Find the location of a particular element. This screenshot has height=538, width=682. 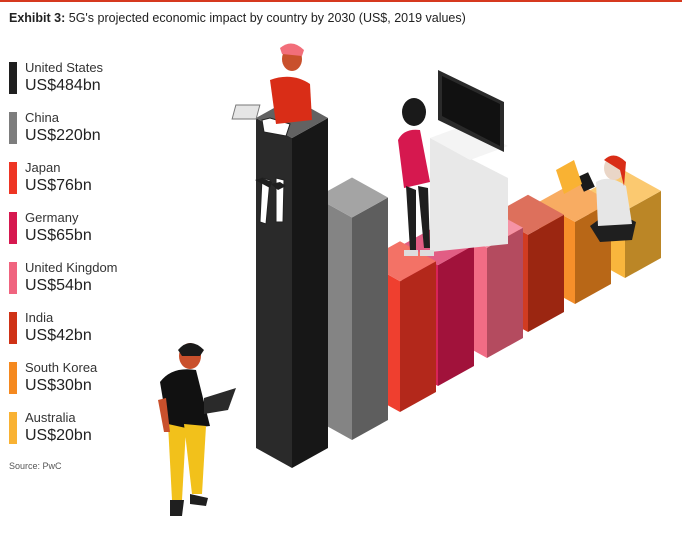

legend-value-label: US$484bn is located at coordinates (63, 85).